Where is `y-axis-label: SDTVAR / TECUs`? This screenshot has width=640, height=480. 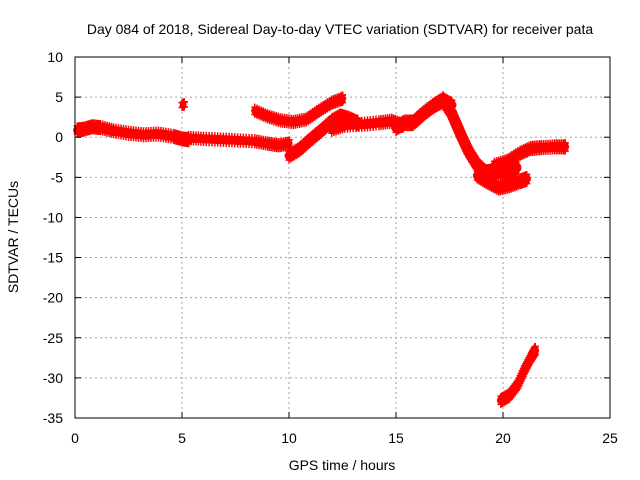
y-axis-label: SDTVAR / TECUs is located at coordinates (13, 237).